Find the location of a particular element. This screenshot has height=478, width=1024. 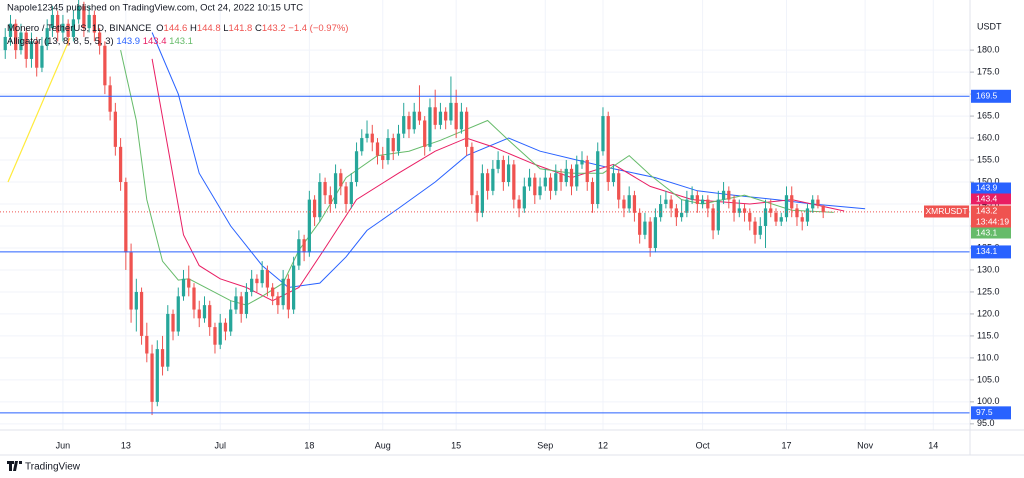

high-value: 144.8 is located at coordinates (209, 28).